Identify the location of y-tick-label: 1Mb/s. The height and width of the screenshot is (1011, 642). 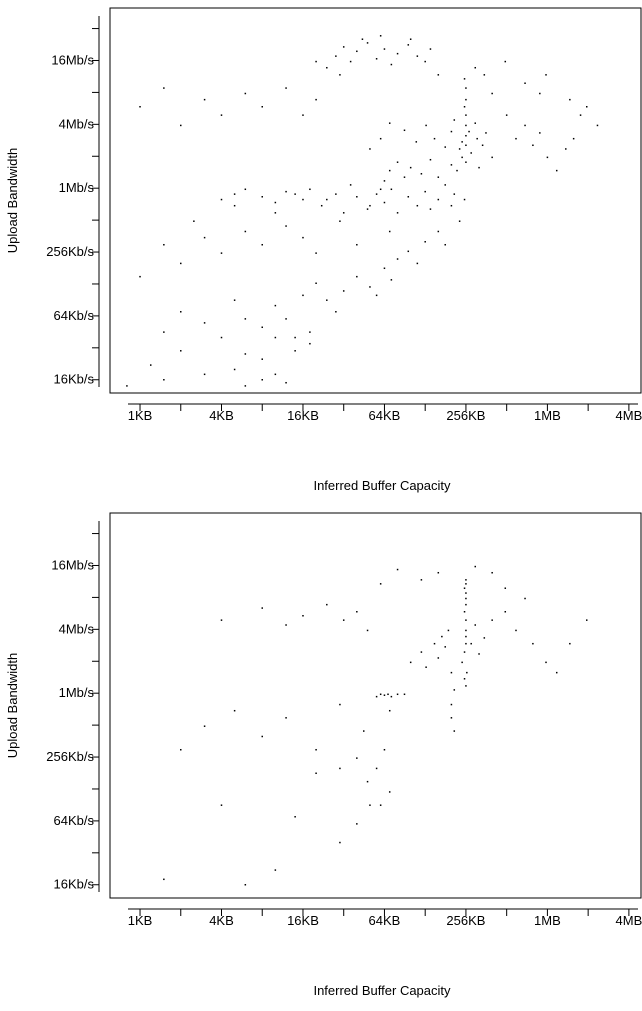
(77, 187).